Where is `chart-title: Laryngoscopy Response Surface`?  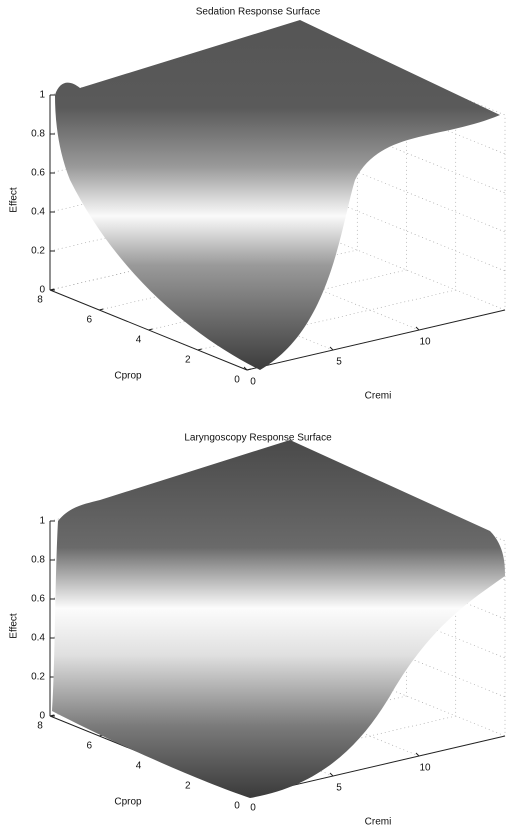
chart-title: Laryngoscopy Response Surface is located at coordinates (258, 438).